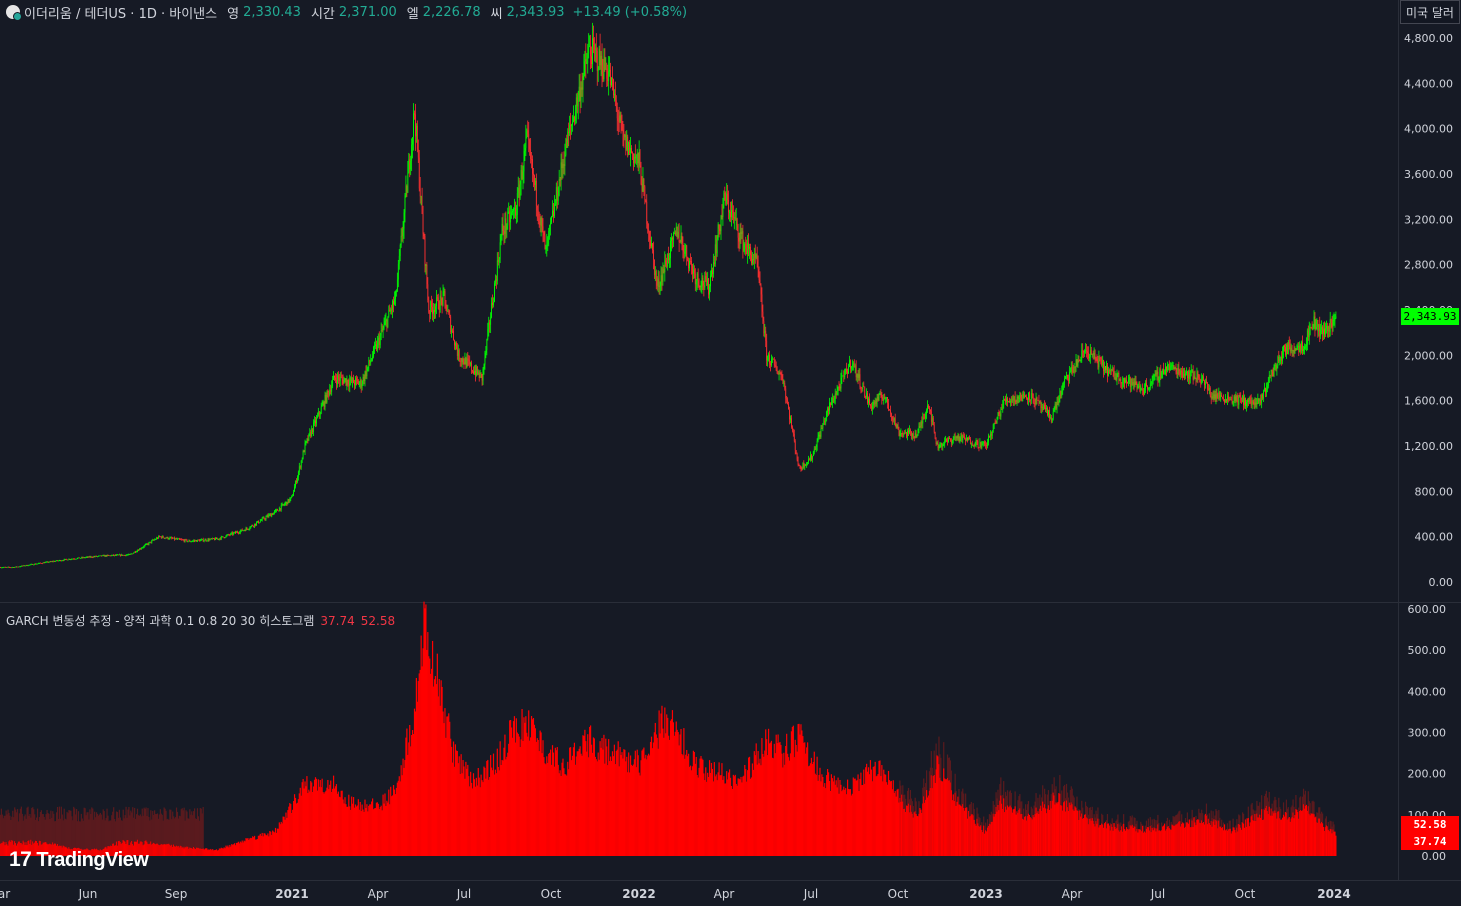  What do you see at coordinates (160, 621) in the screenshot?
I see `indicator-title: GARCH 변동성 추정 - 양적 과학 0.1 0.8 20 30 히스토그램` at bounding box center [160, 621].